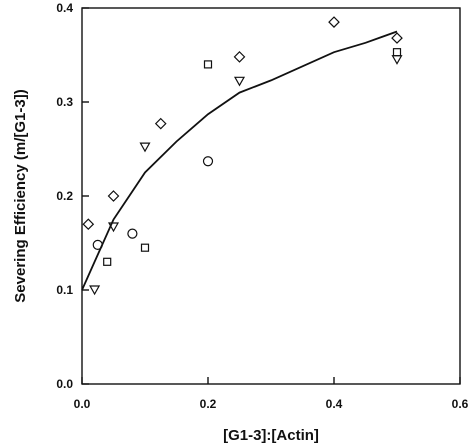  I want to click on y-tick-label: 0.4, so click(64, 8).